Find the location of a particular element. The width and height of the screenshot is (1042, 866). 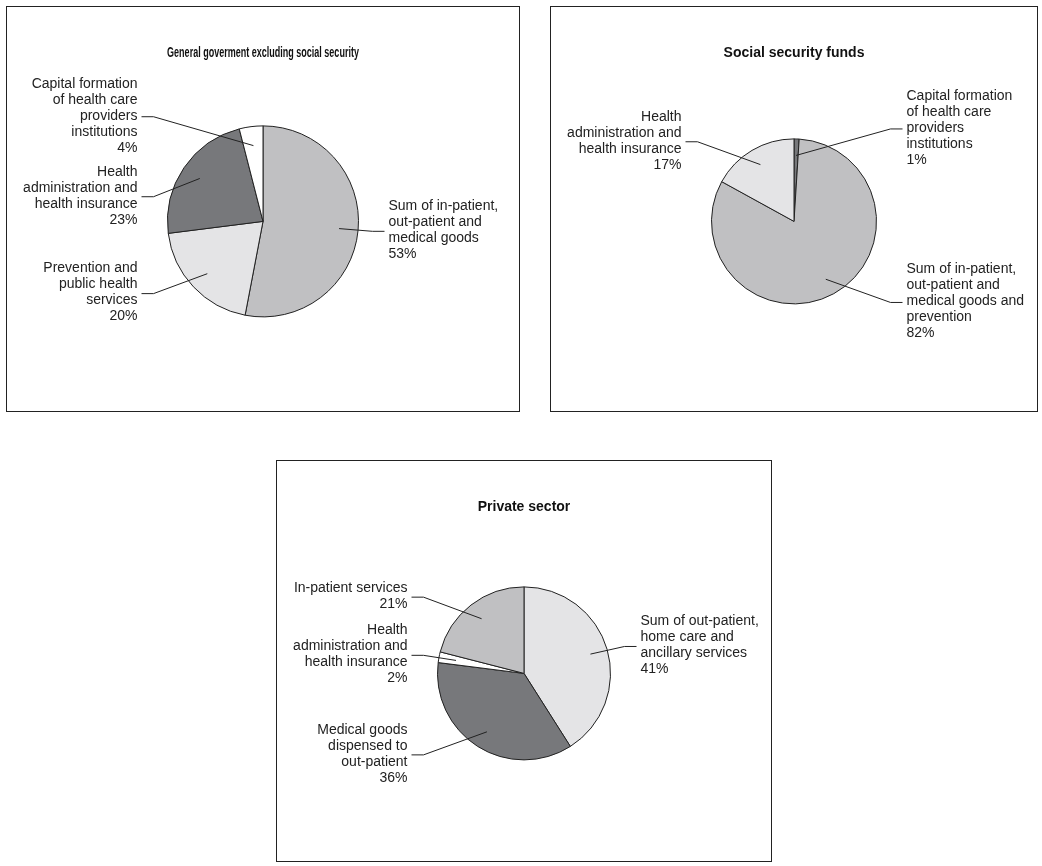

data-label: 23% is located at coordinates (123, 218).